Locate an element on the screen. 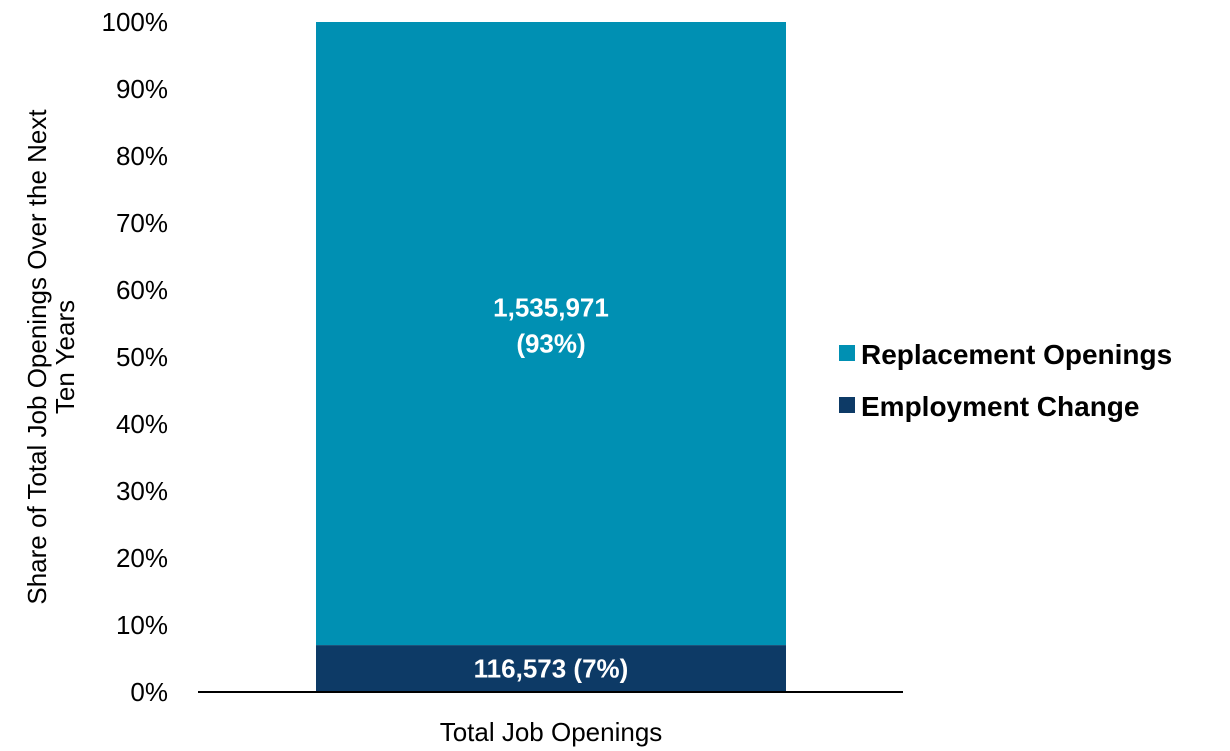  y-tick-label: 80% is located at coordinates (142, 156).